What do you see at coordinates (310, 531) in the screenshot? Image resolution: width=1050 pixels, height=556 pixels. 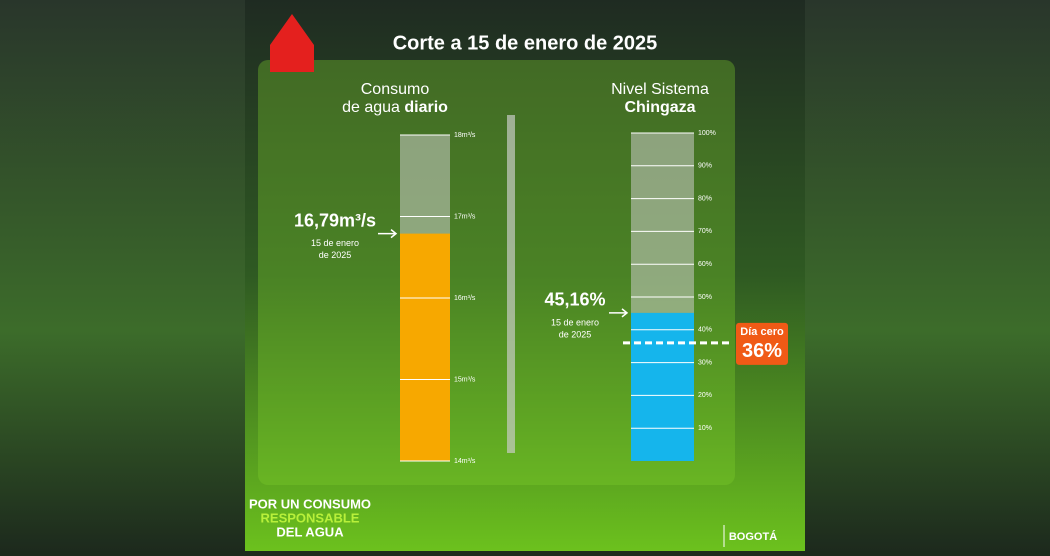 I see `slogan: DEL AGUA` at bounding box center [310, 531].